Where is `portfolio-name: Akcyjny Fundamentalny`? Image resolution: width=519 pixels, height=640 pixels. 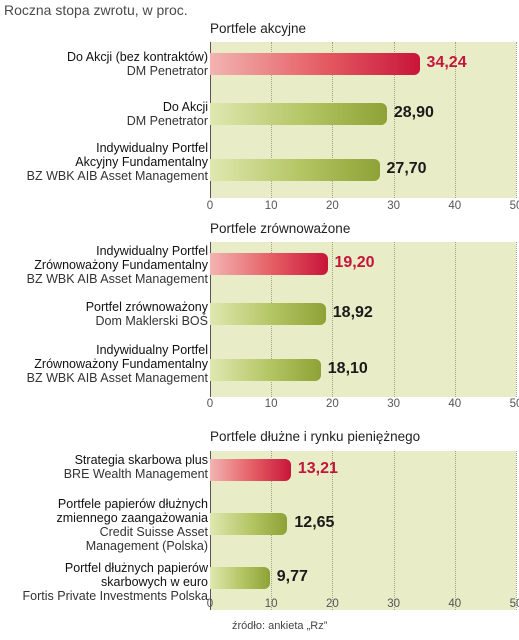 portfolio-name: Akcyjny Fundamentalny is located at coordinates (141, 162).